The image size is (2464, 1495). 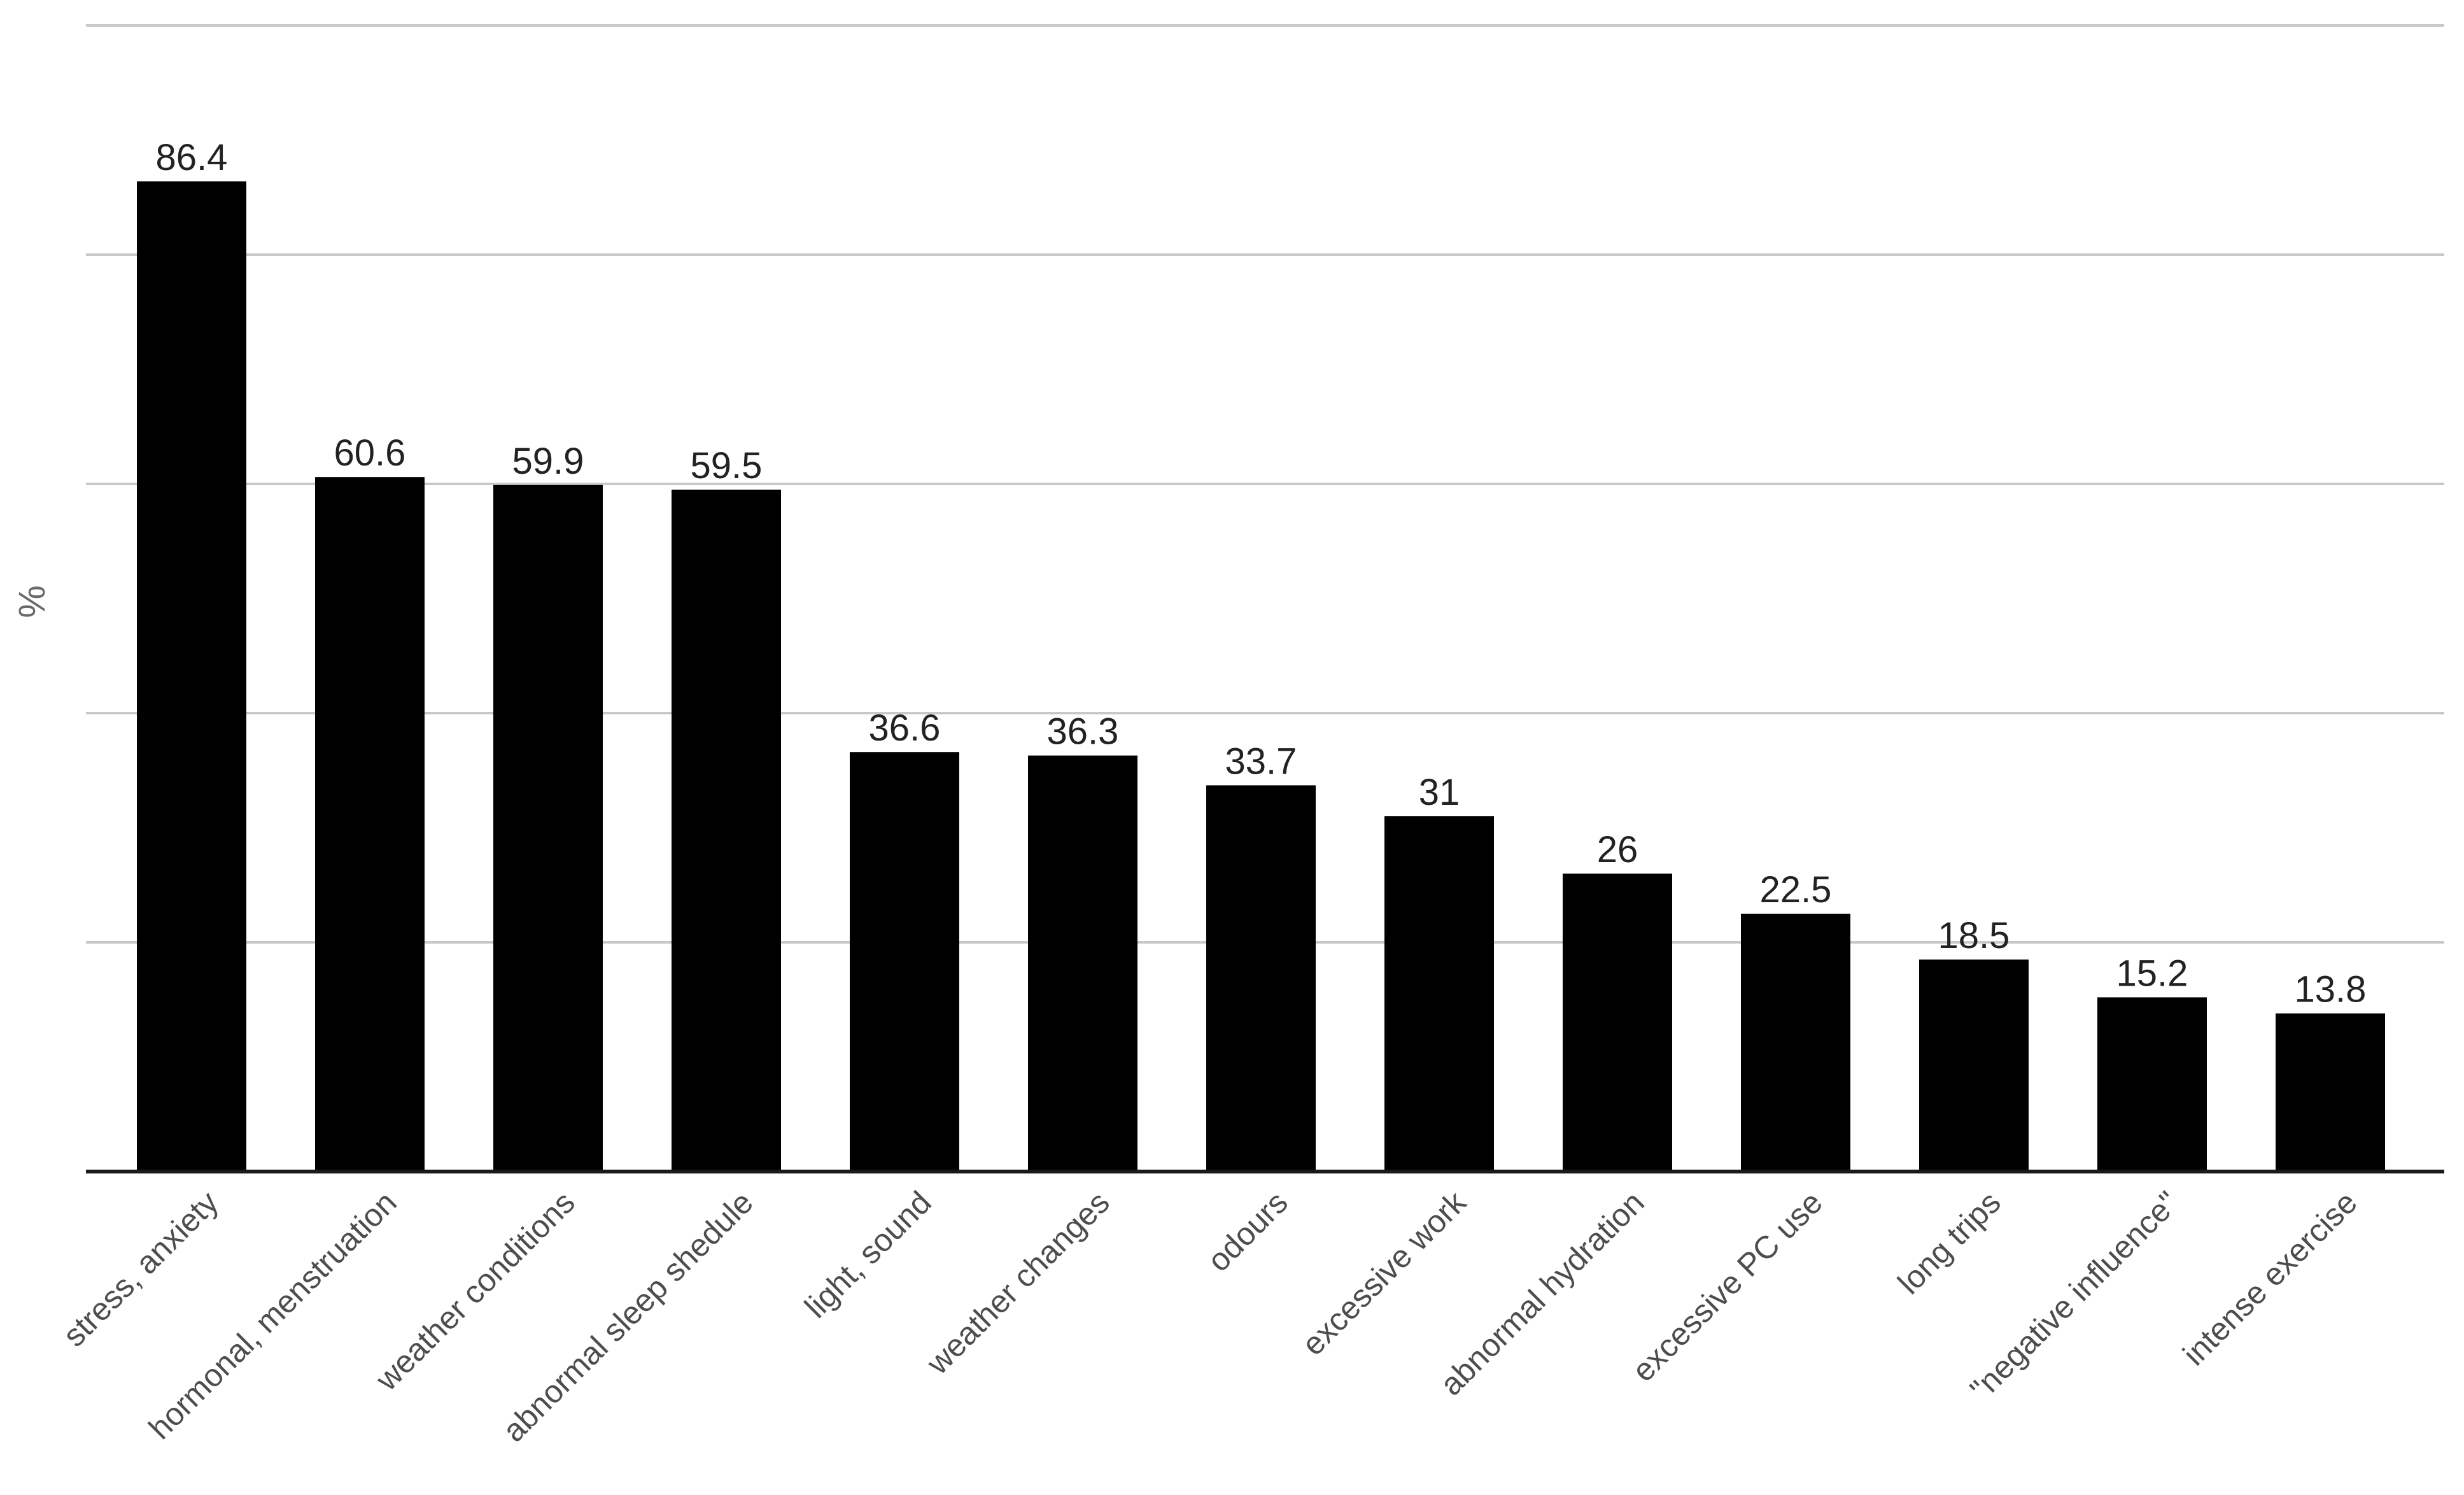 I want to click on category-label: stress, anxiety, so click(x=140, y=1269).